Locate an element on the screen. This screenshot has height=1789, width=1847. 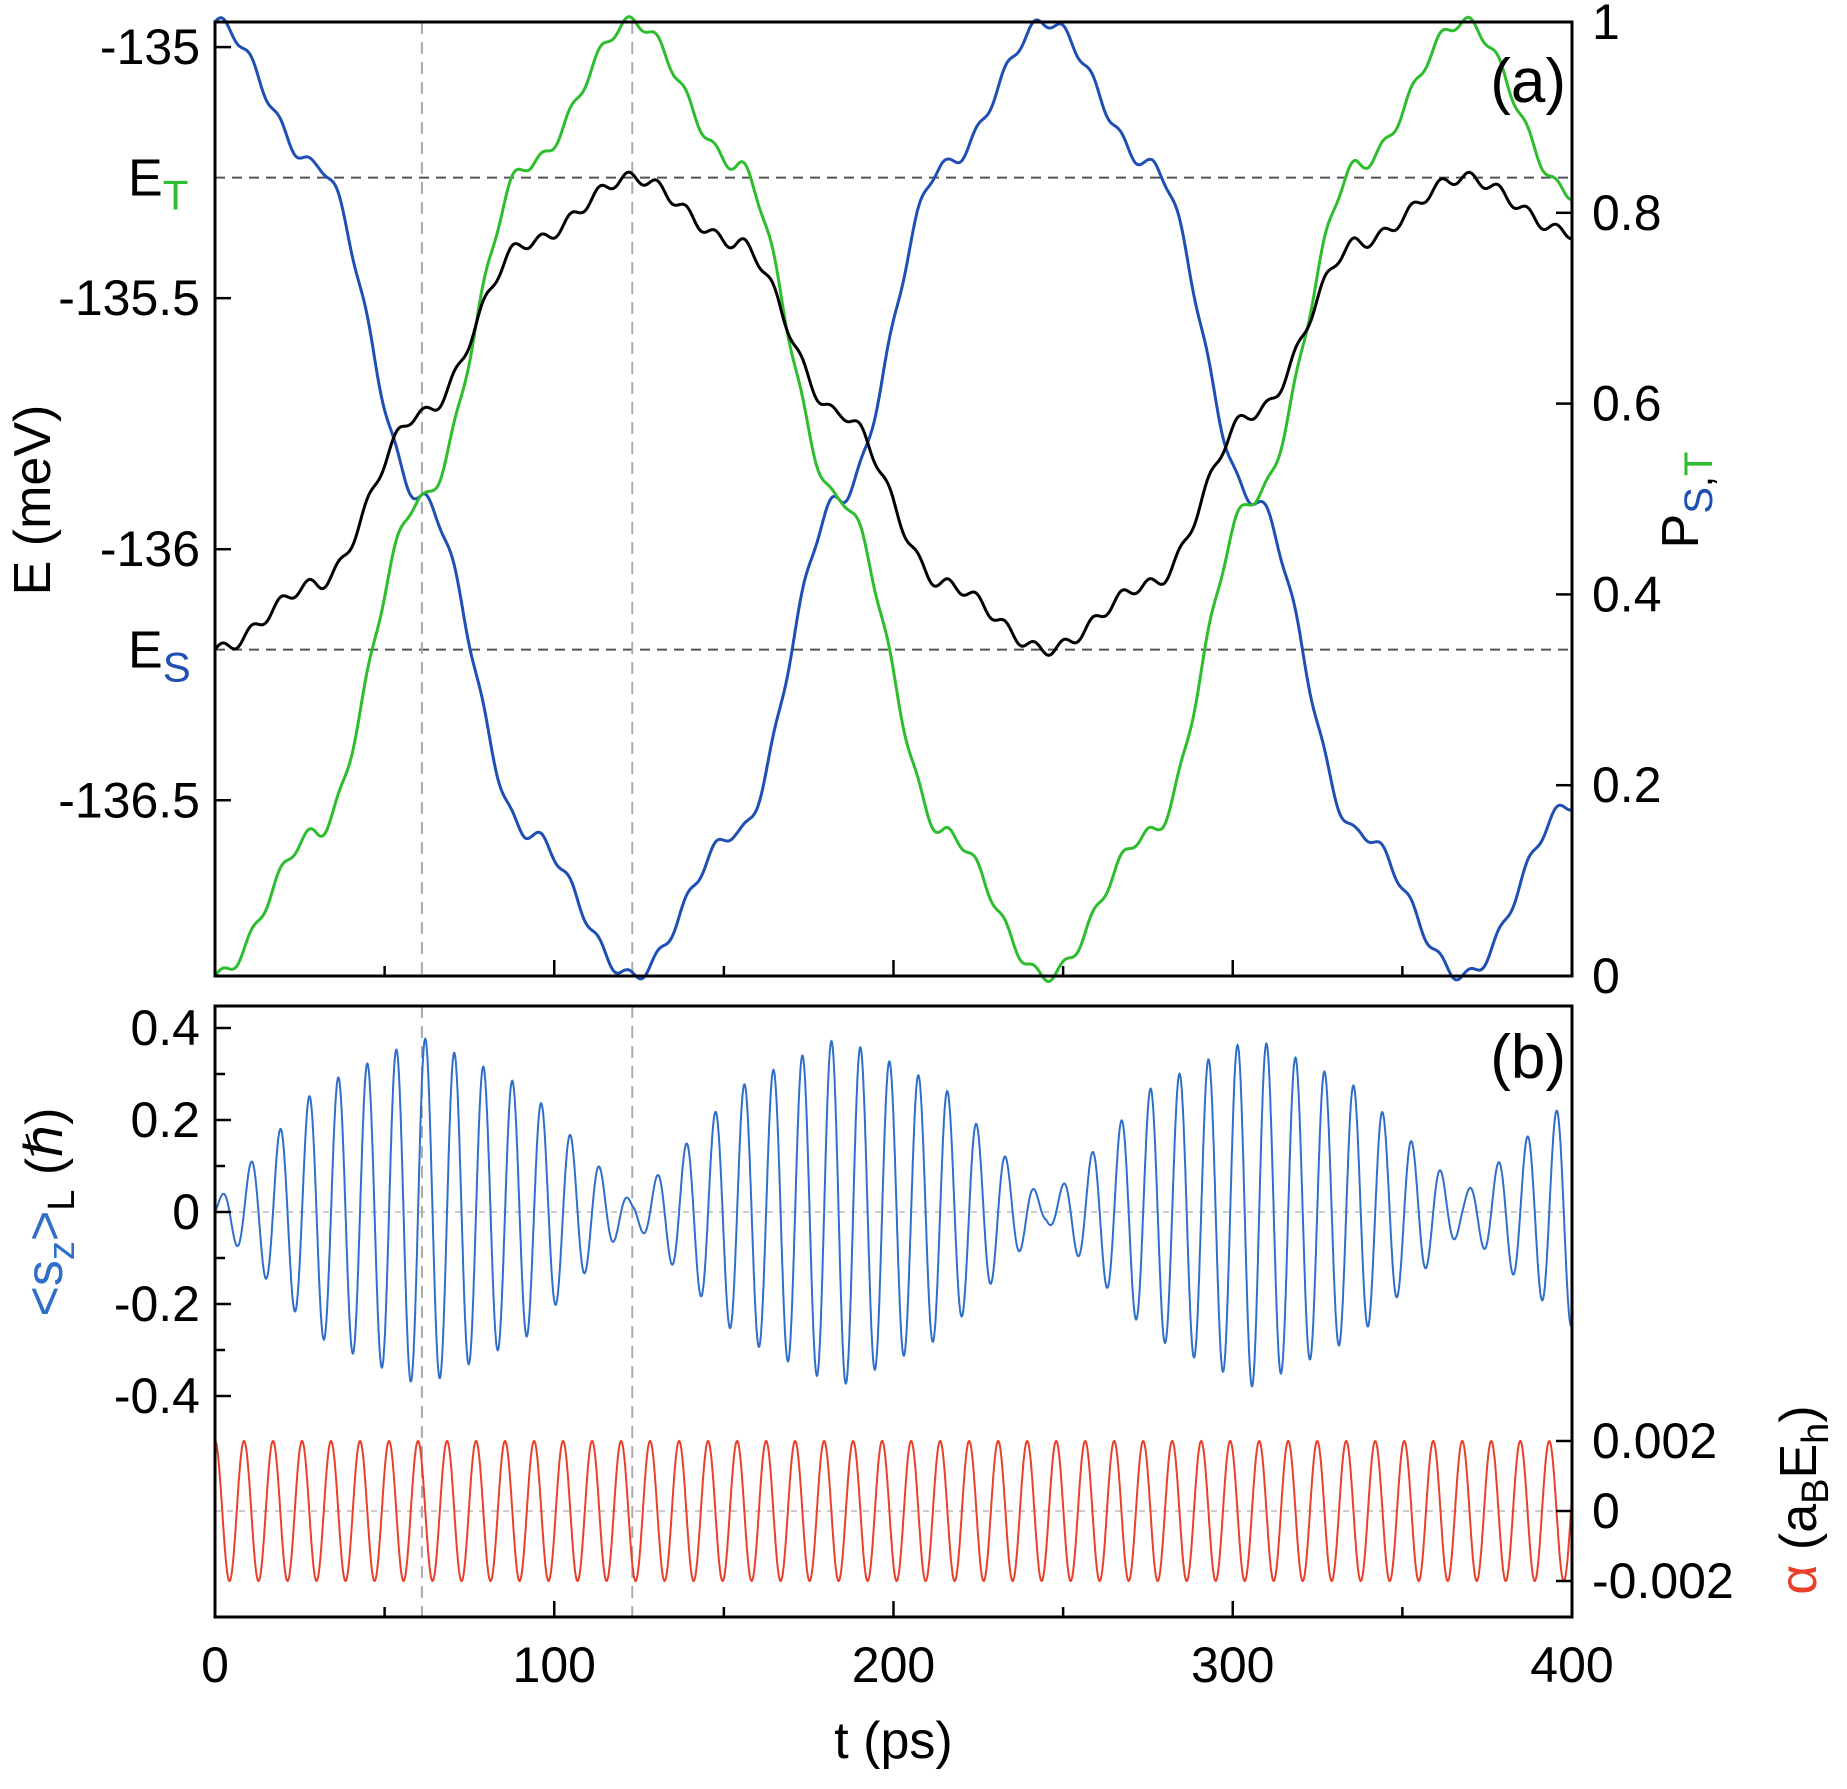
probability-axis-title-p: P is located at coordinates (1681, 531).